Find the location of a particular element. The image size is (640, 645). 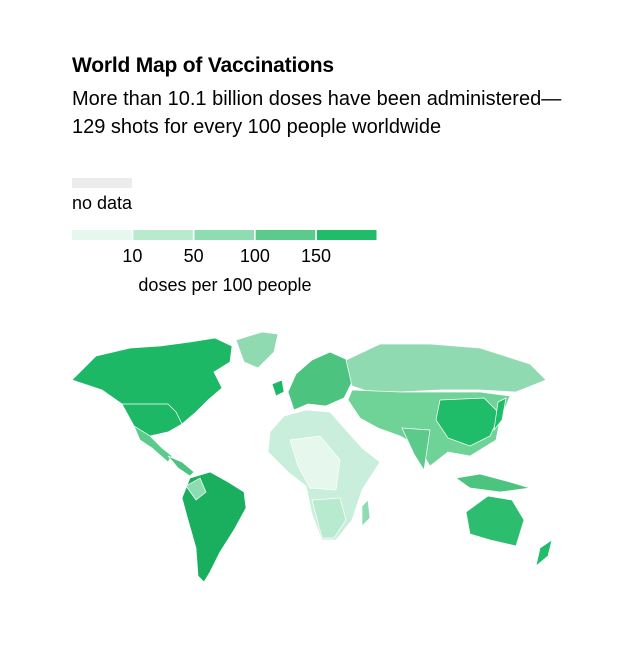

southern-africa is located at coordinates (329, 518).